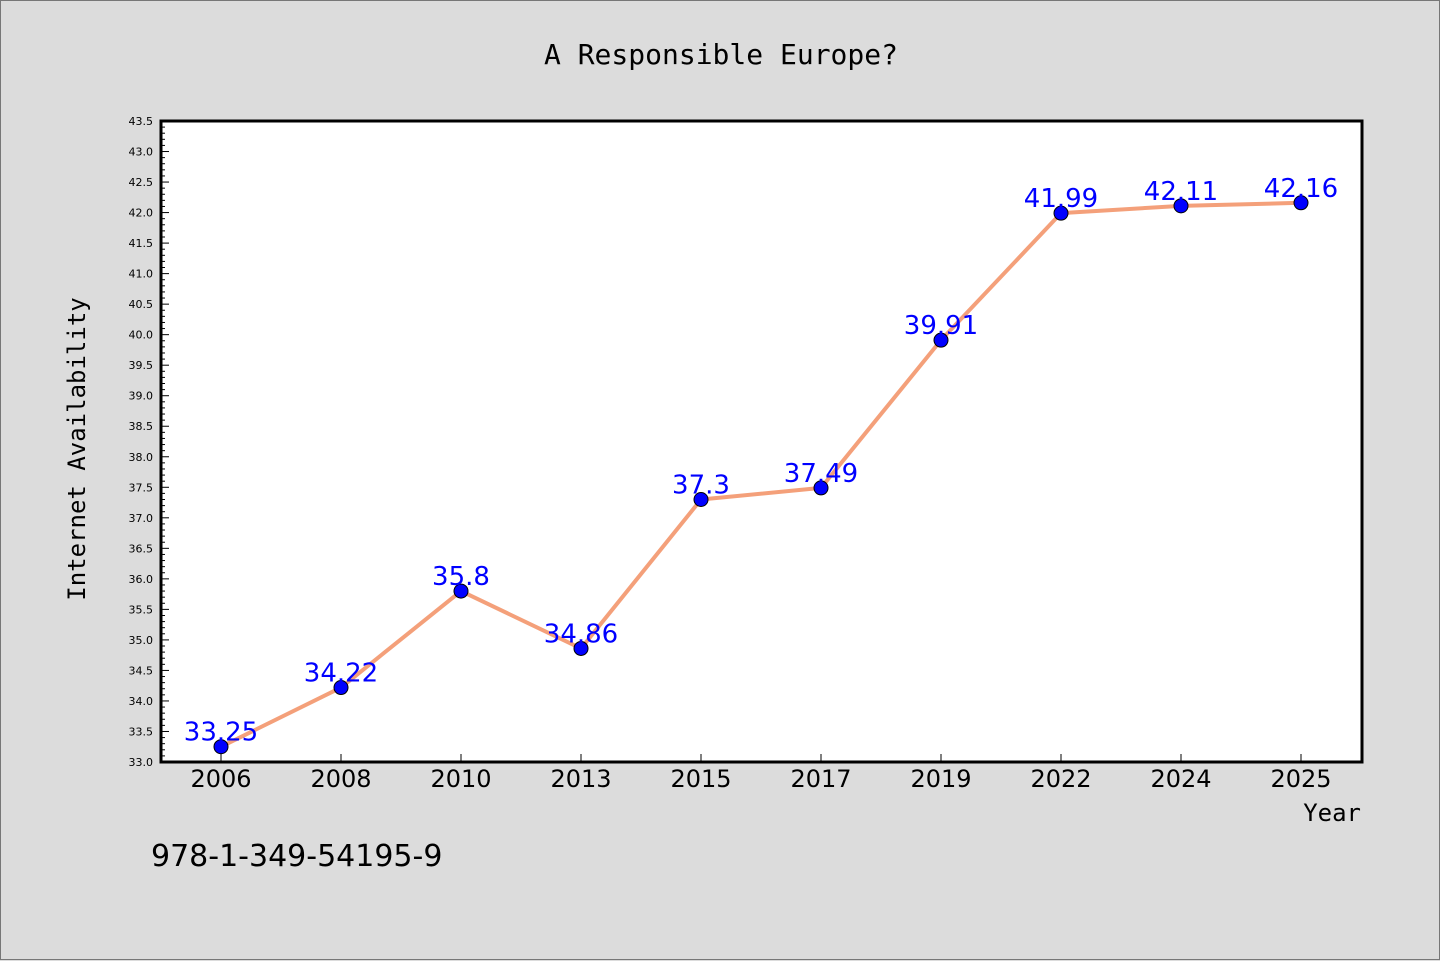  I want to click on y-tick-label: 41.0, so click(141, 274).